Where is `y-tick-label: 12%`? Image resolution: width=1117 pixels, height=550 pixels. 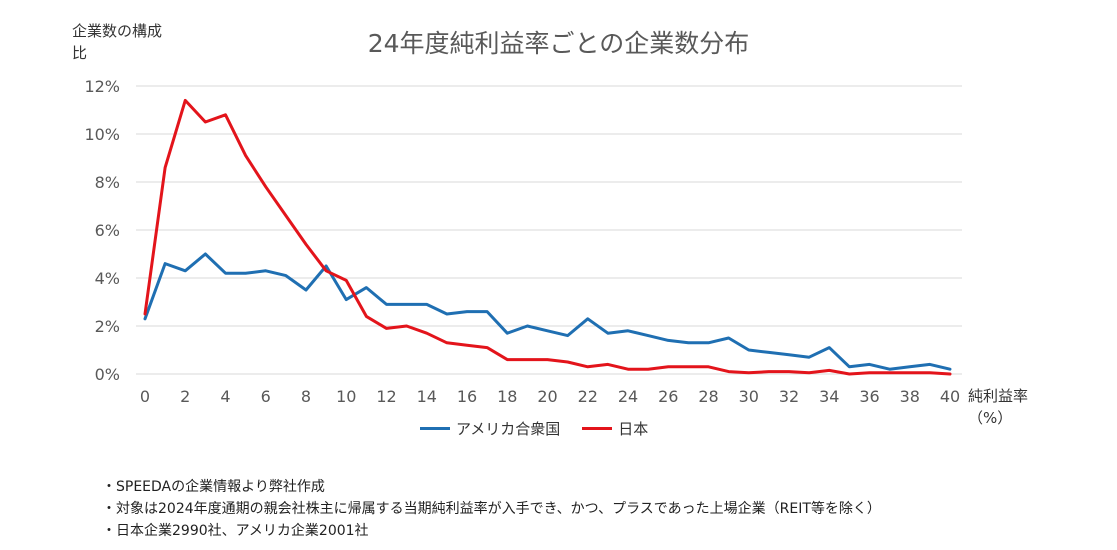 y-tick-label: 12% is located at coordinates (102, 86).